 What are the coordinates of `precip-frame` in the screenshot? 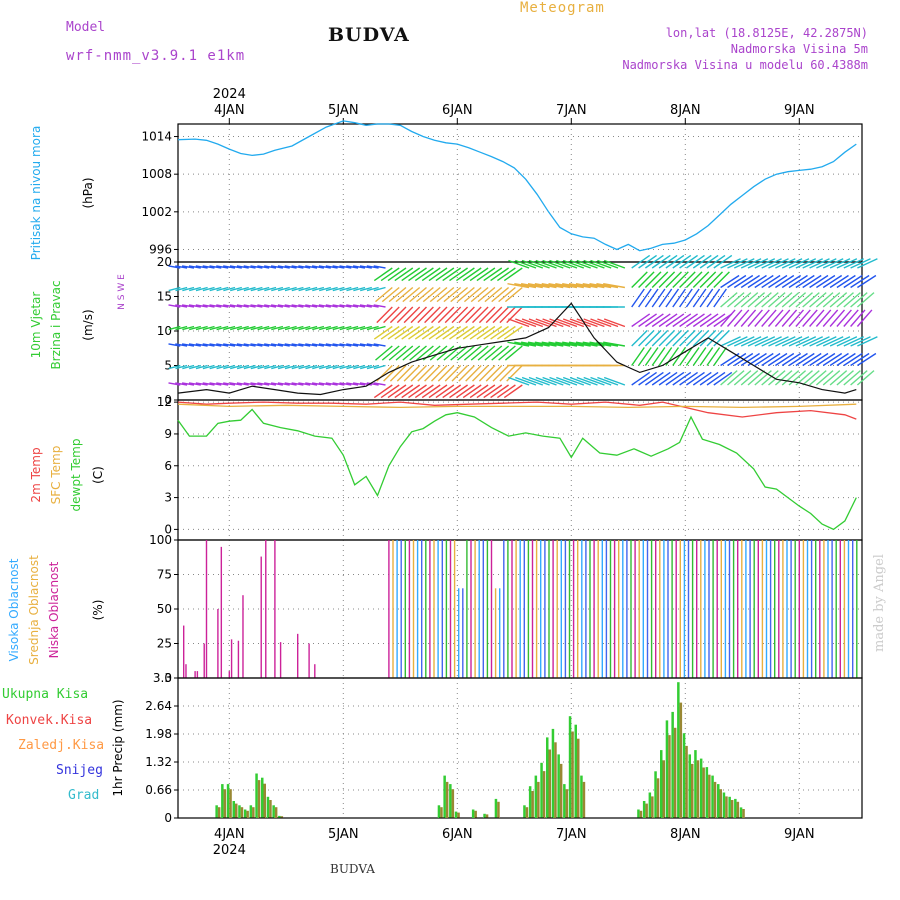 It's located at (520, 748).